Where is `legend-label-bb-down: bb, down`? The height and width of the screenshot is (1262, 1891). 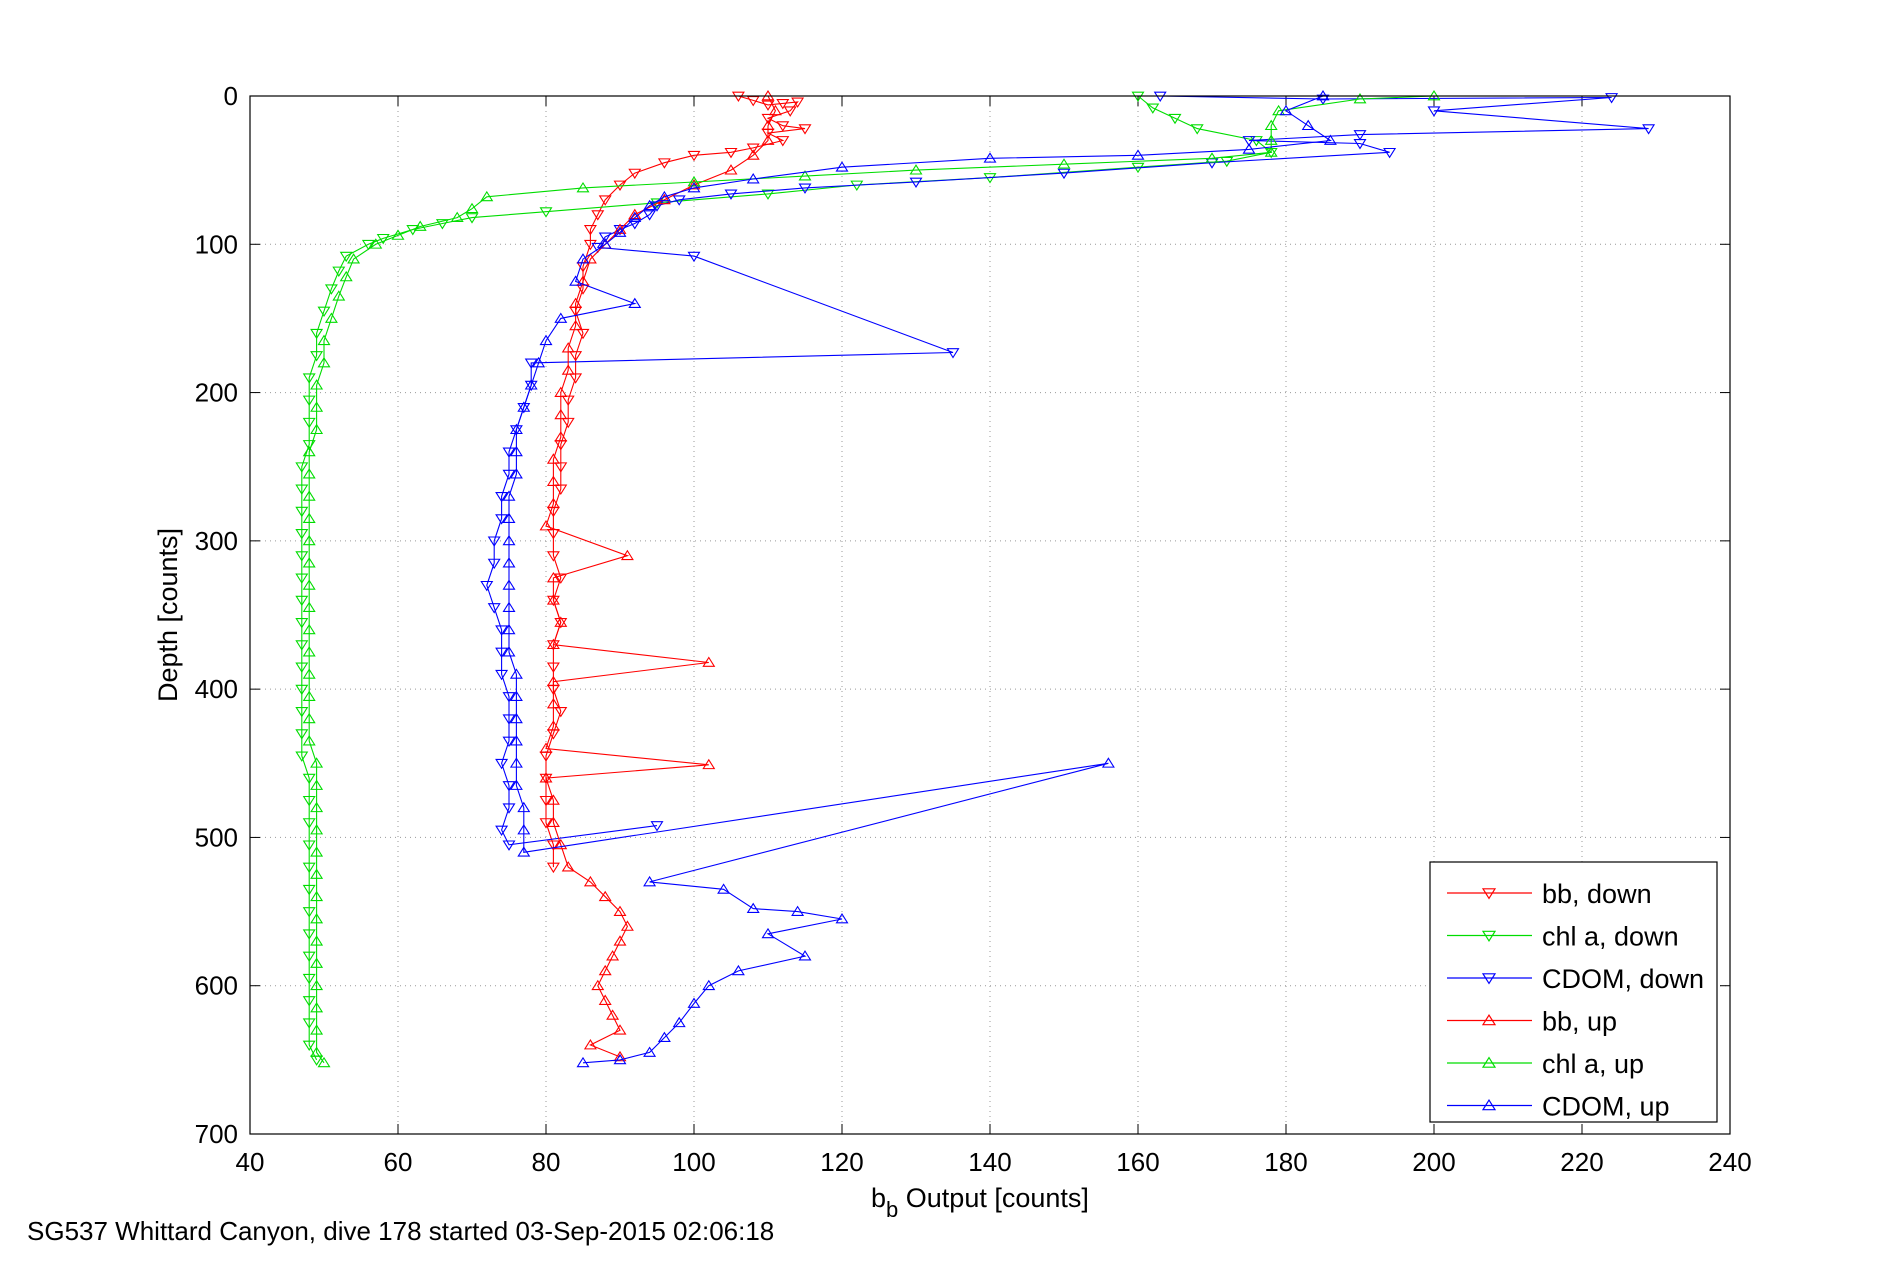 legend-label-bb-down: bb, down is located at coordinates (1597, 894).